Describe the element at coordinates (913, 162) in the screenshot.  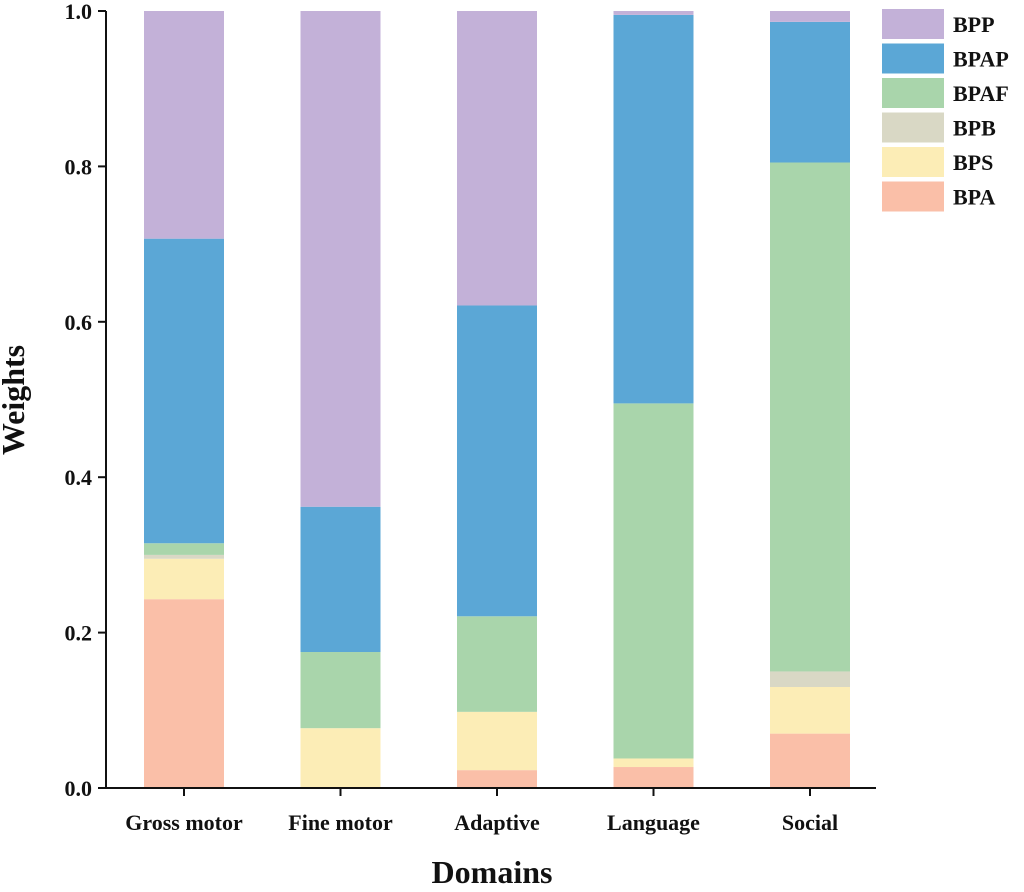
I see `legend-swatch-bps` at that location.